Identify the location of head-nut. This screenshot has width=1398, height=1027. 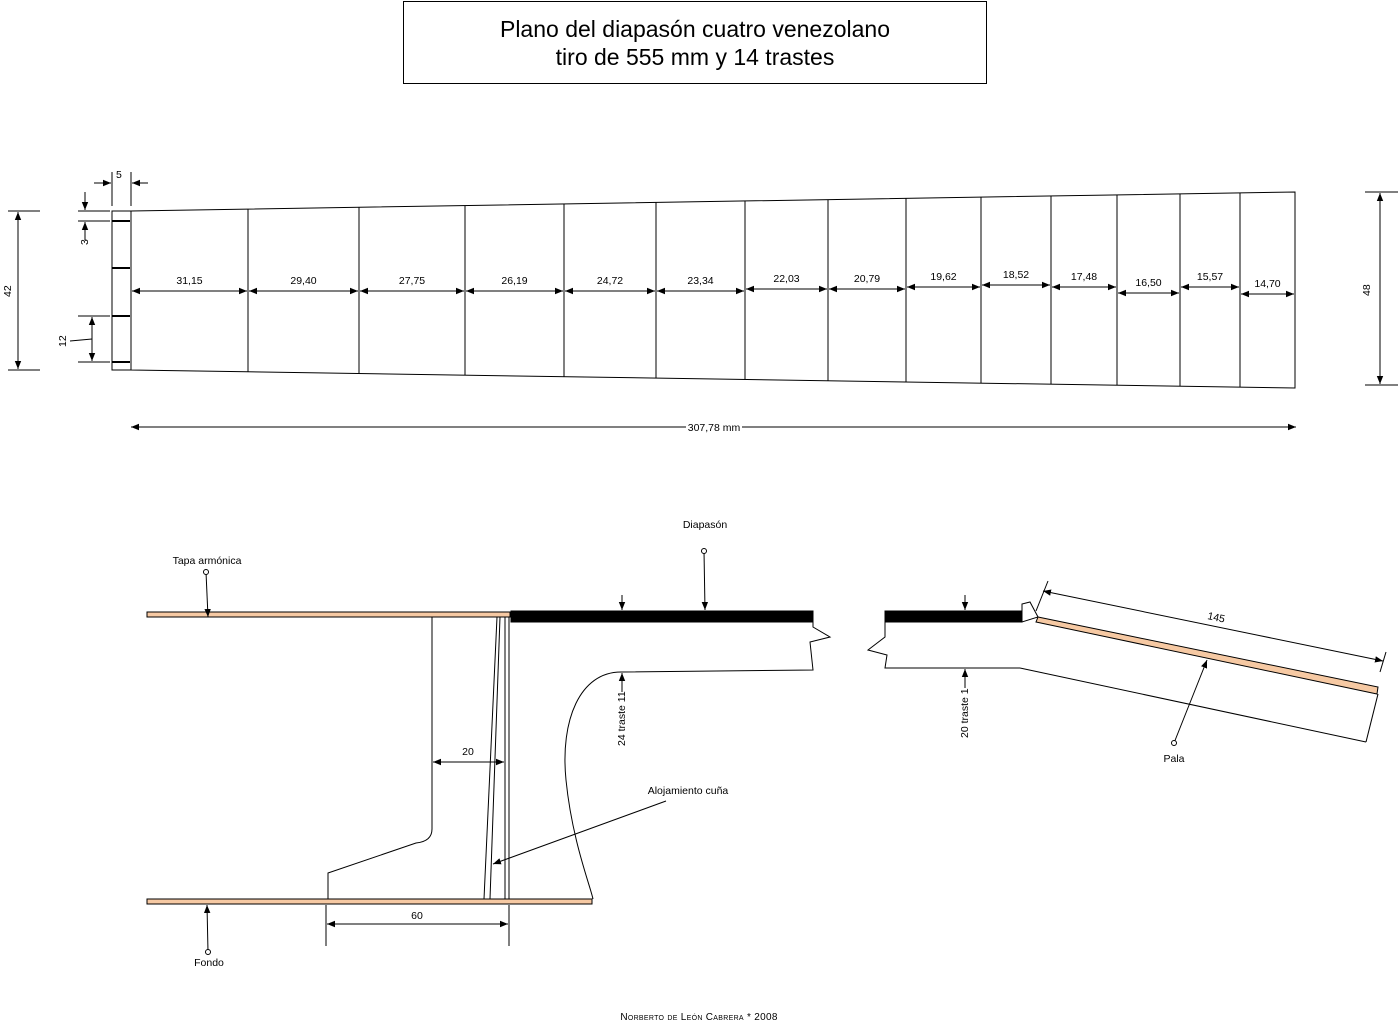
(1030, 612).